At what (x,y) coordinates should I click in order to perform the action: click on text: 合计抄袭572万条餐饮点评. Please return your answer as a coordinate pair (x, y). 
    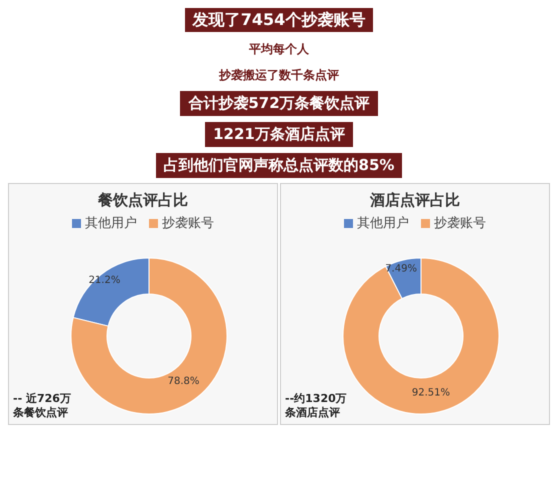
    Looking at the image, I should click on (279, 103).